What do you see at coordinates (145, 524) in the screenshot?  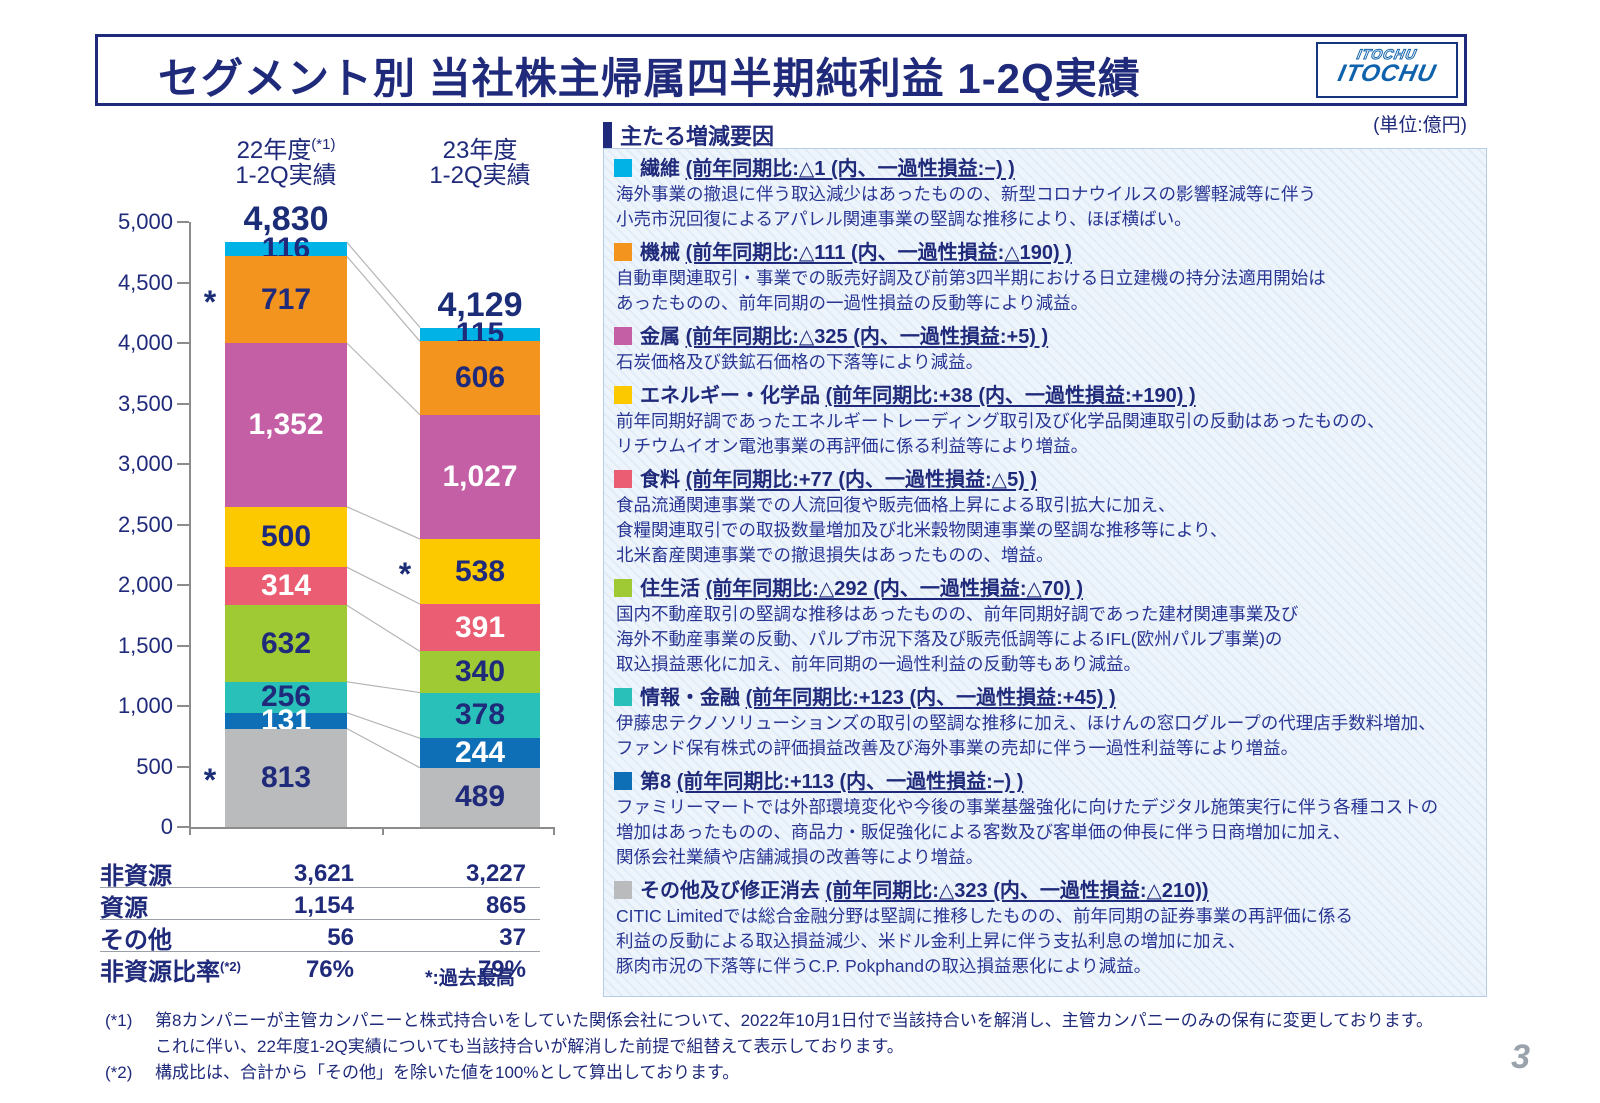 I see `y-axis-tick-label: 2,500` at bounding box center [145, 524].